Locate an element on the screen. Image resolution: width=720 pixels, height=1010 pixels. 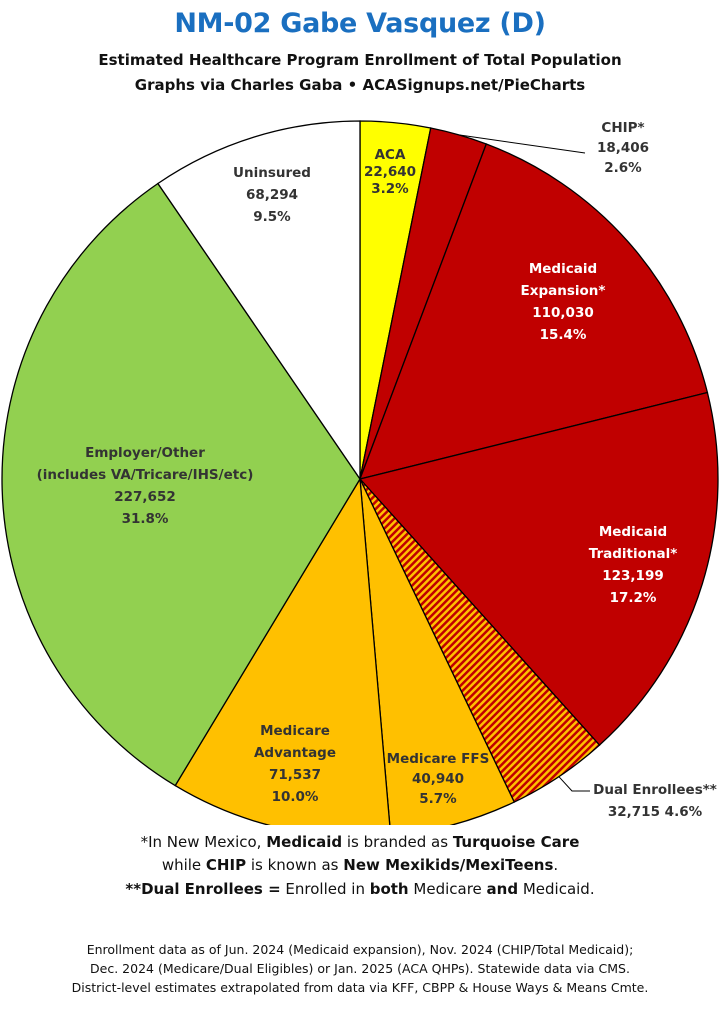
label-chip-2: 2.6% is located at coordinates (623, 168).